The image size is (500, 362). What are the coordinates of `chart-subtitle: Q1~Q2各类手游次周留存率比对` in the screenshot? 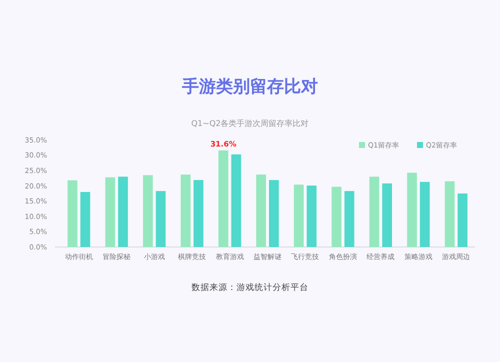 It's located at (250, 123).